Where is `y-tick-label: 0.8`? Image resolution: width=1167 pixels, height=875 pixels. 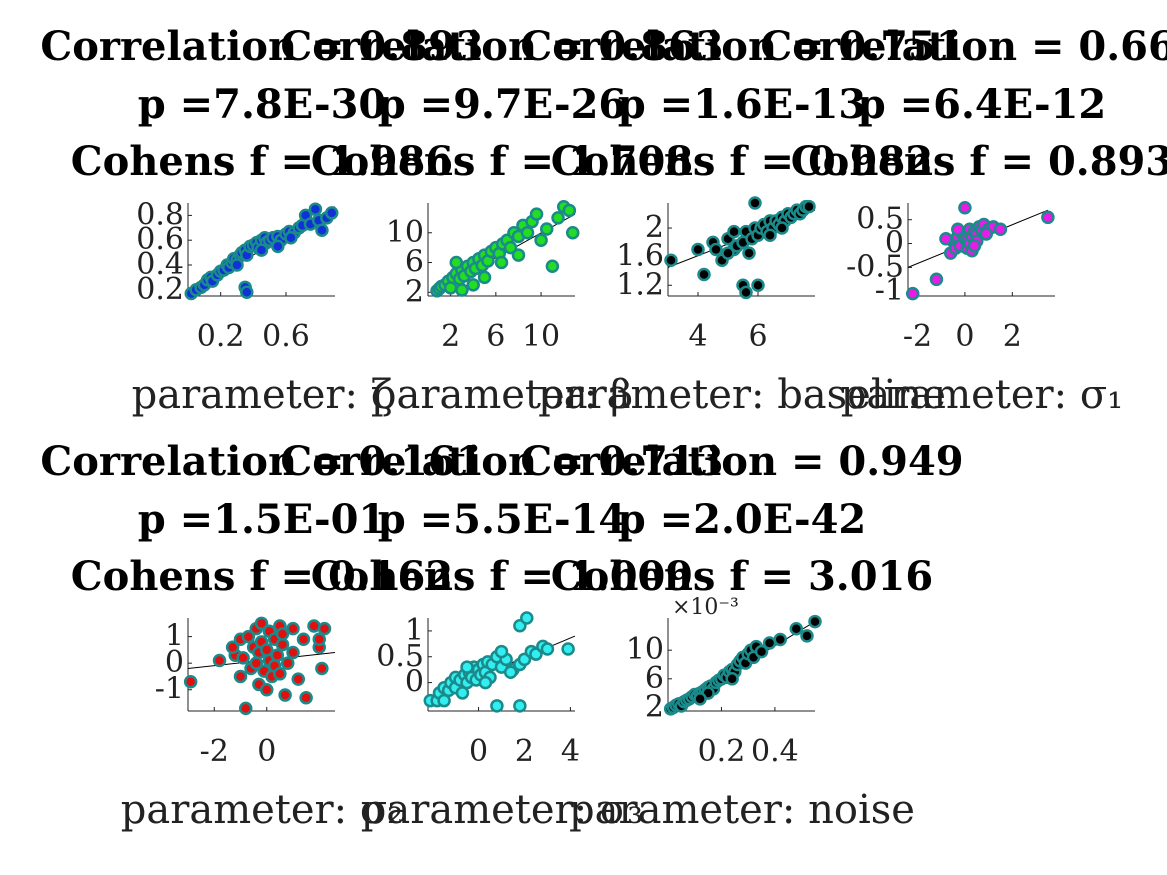 y-tick-label: 0.8 is located at coordinates (160, 214).